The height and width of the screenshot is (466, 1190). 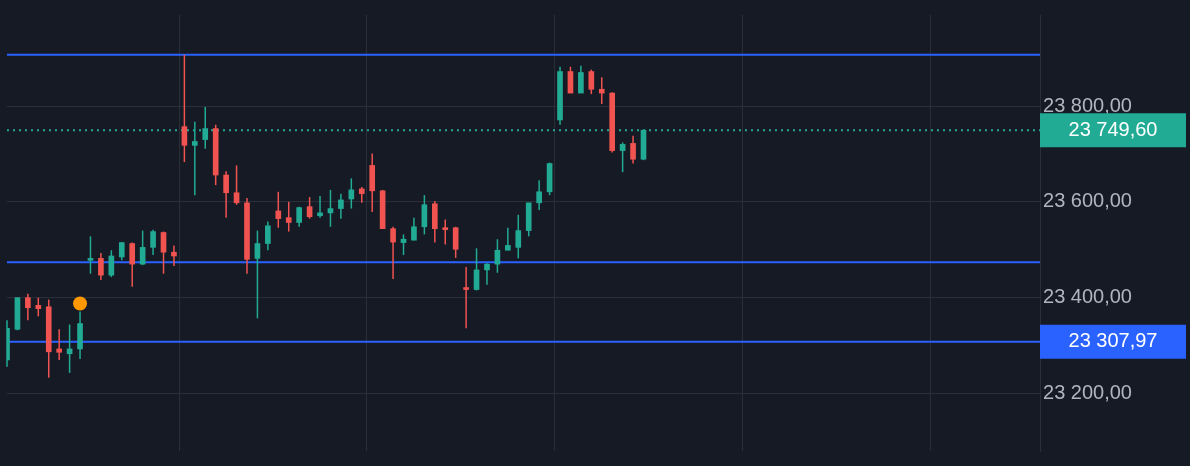 What do you see at coordinates (1087, 104) in the screenshot?
I see `y-tick-label: 23 800,00` at bounding box center [1087, 104].